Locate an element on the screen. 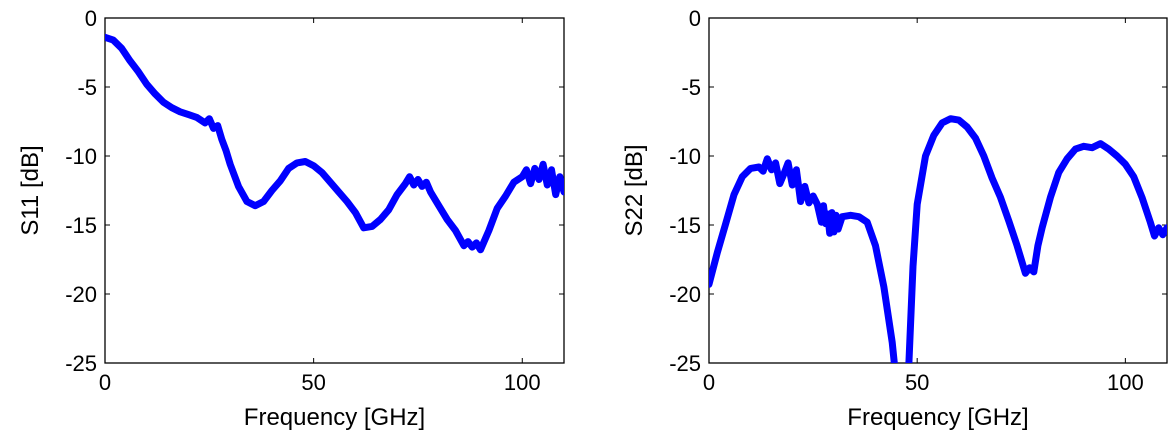  s11-x-tick-label-0: 0 is located at coordinates (105, 382).